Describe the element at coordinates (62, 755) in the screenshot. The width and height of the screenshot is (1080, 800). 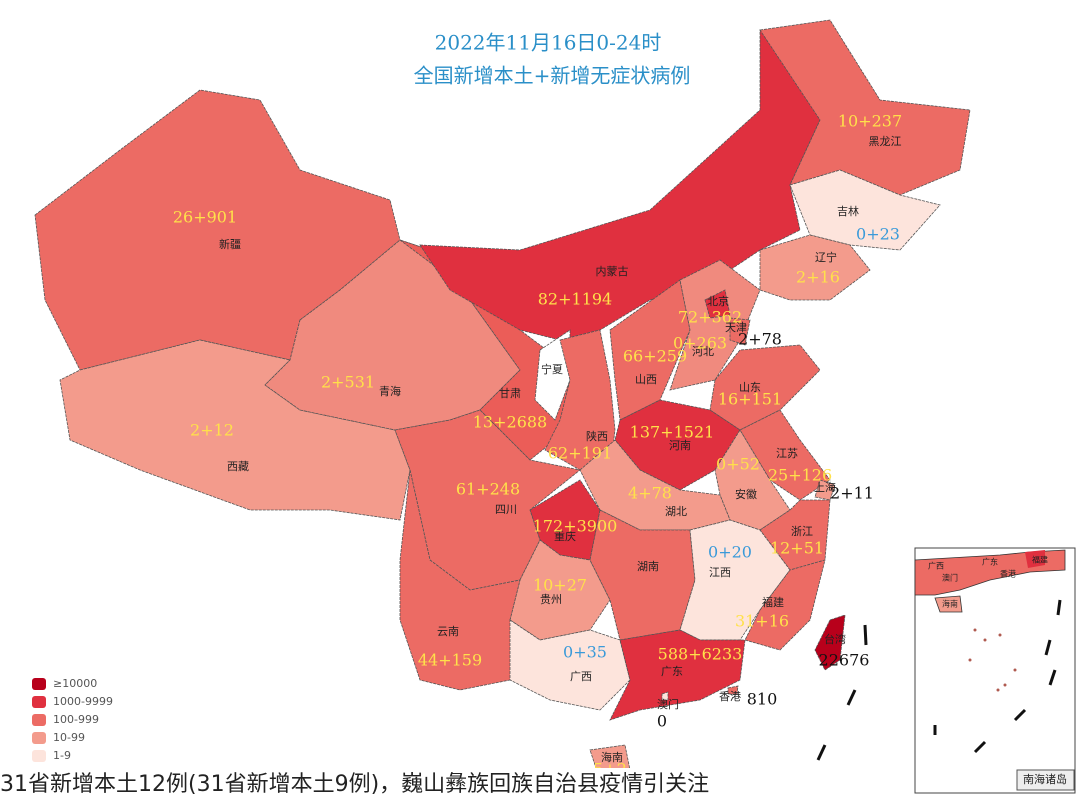
I see `legend-label: 1-9` at that location.